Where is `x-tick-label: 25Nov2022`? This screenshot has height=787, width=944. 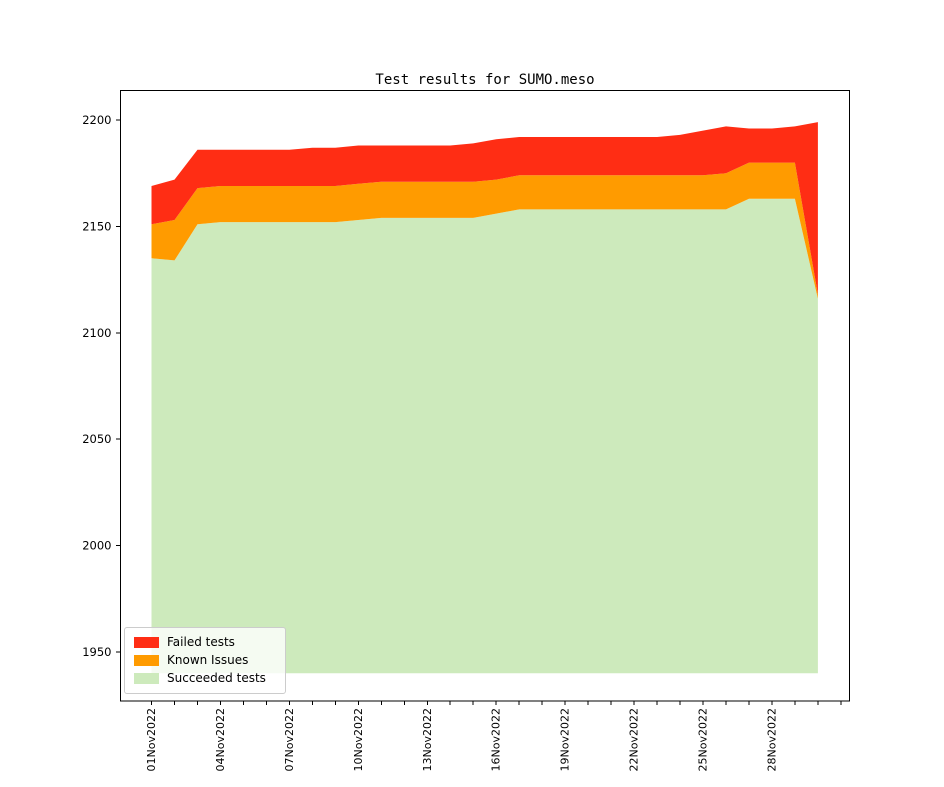
x-tick-label: 25Nov2022 is located at coordinates (703, 739).